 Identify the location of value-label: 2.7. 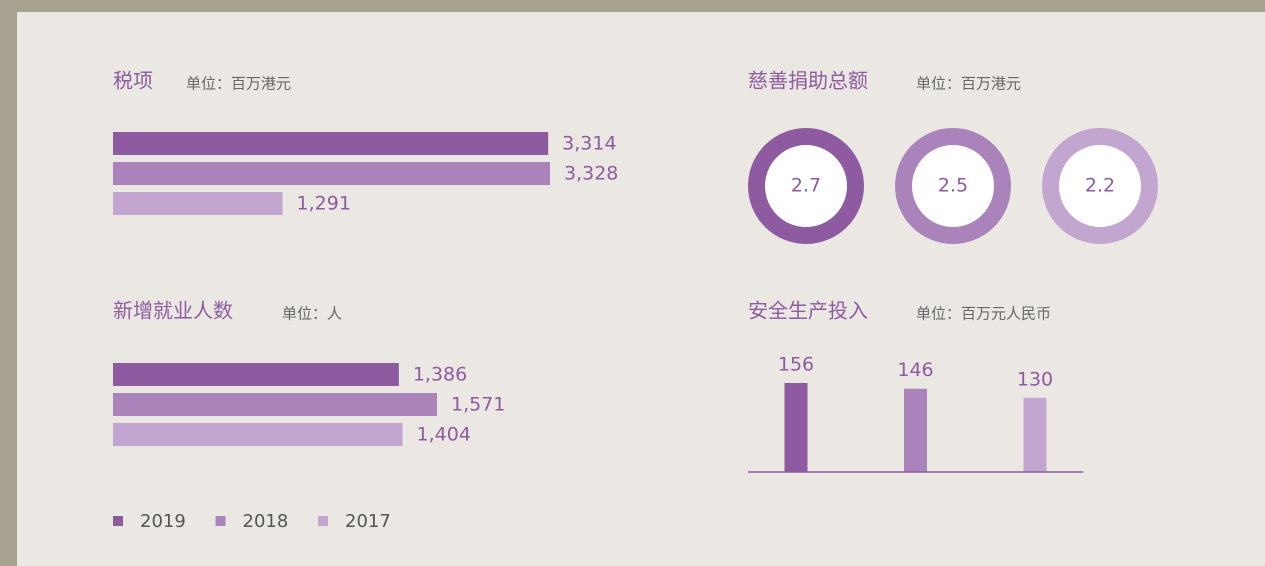
(806, 186).